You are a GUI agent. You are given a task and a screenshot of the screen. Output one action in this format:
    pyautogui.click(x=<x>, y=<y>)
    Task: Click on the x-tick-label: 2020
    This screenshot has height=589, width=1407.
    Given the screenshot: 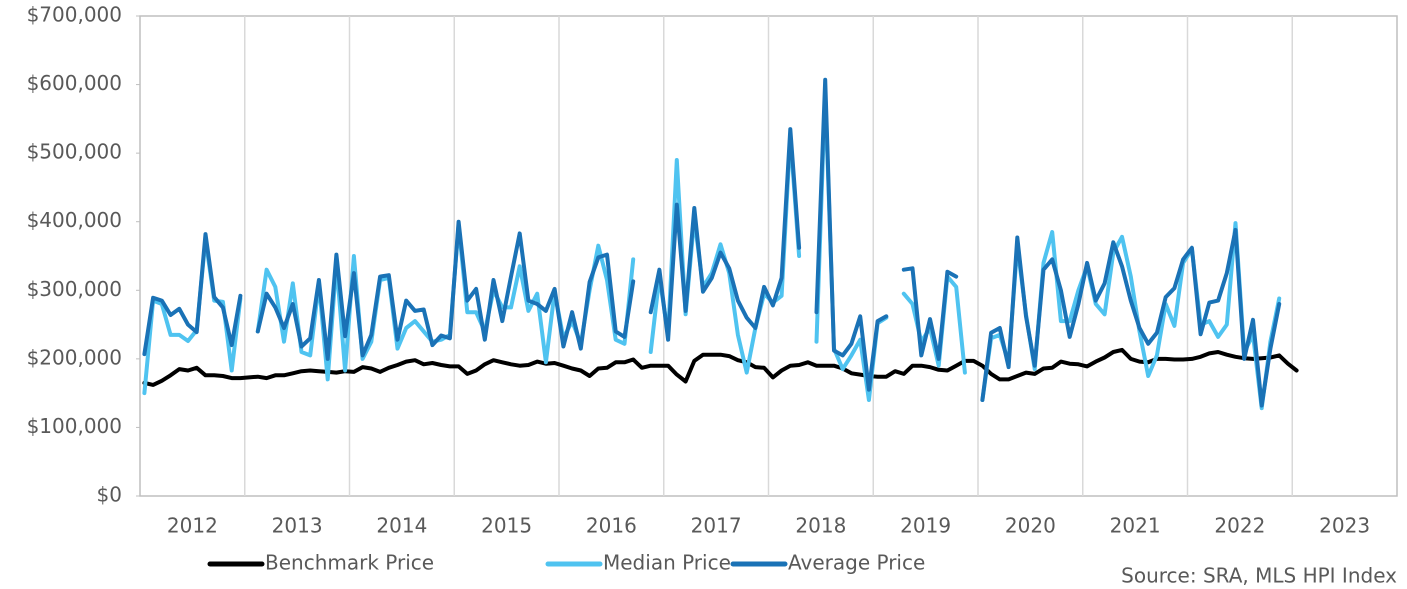 What is the action you would take?
    pyautogui.click(x=1030, y=526)
    